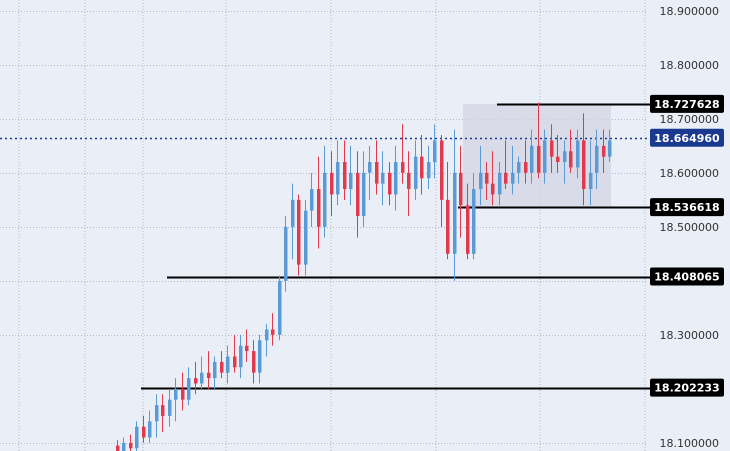 The width and height of the screenshot is (730, 451). What do you see at coordinates (687, 245) in the screenshot?
I see `level-tags: 18.727628 18.536618 18.408065 18.202233` at bounding box center [687, 245].